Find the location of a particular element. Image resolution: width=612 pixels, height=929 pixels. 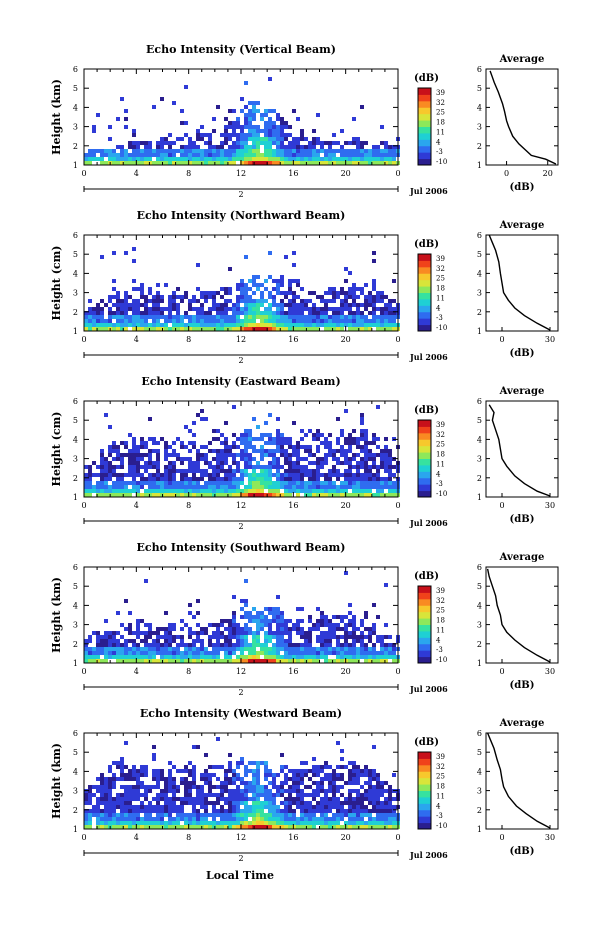

heatmap-xtick-label: 4 is located at coordinates (136, 671).